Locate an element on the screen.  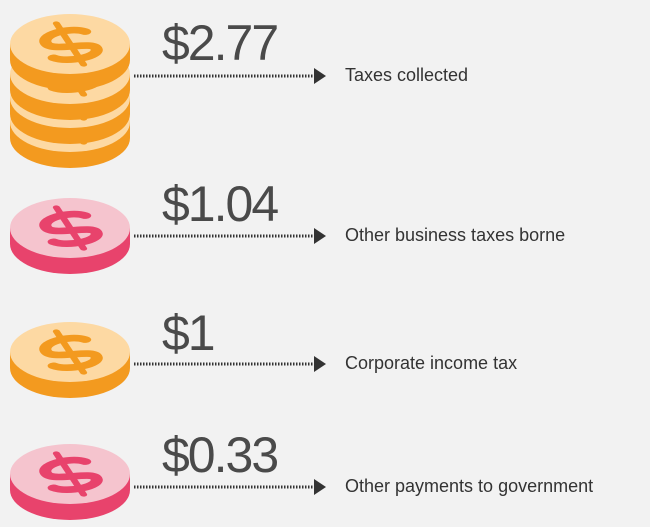
item-label: Other business taxes borne is located at coordinates (455, 235).